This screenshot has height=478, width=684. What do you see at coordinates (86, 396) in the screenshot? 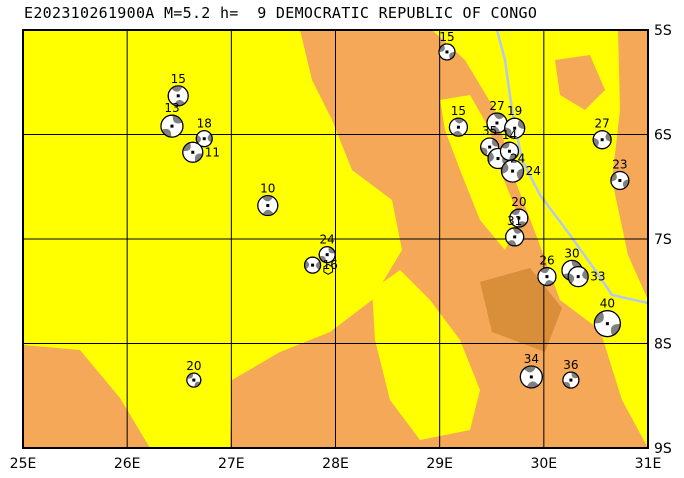
I see `highland-area` at bounding box center [86, 396].